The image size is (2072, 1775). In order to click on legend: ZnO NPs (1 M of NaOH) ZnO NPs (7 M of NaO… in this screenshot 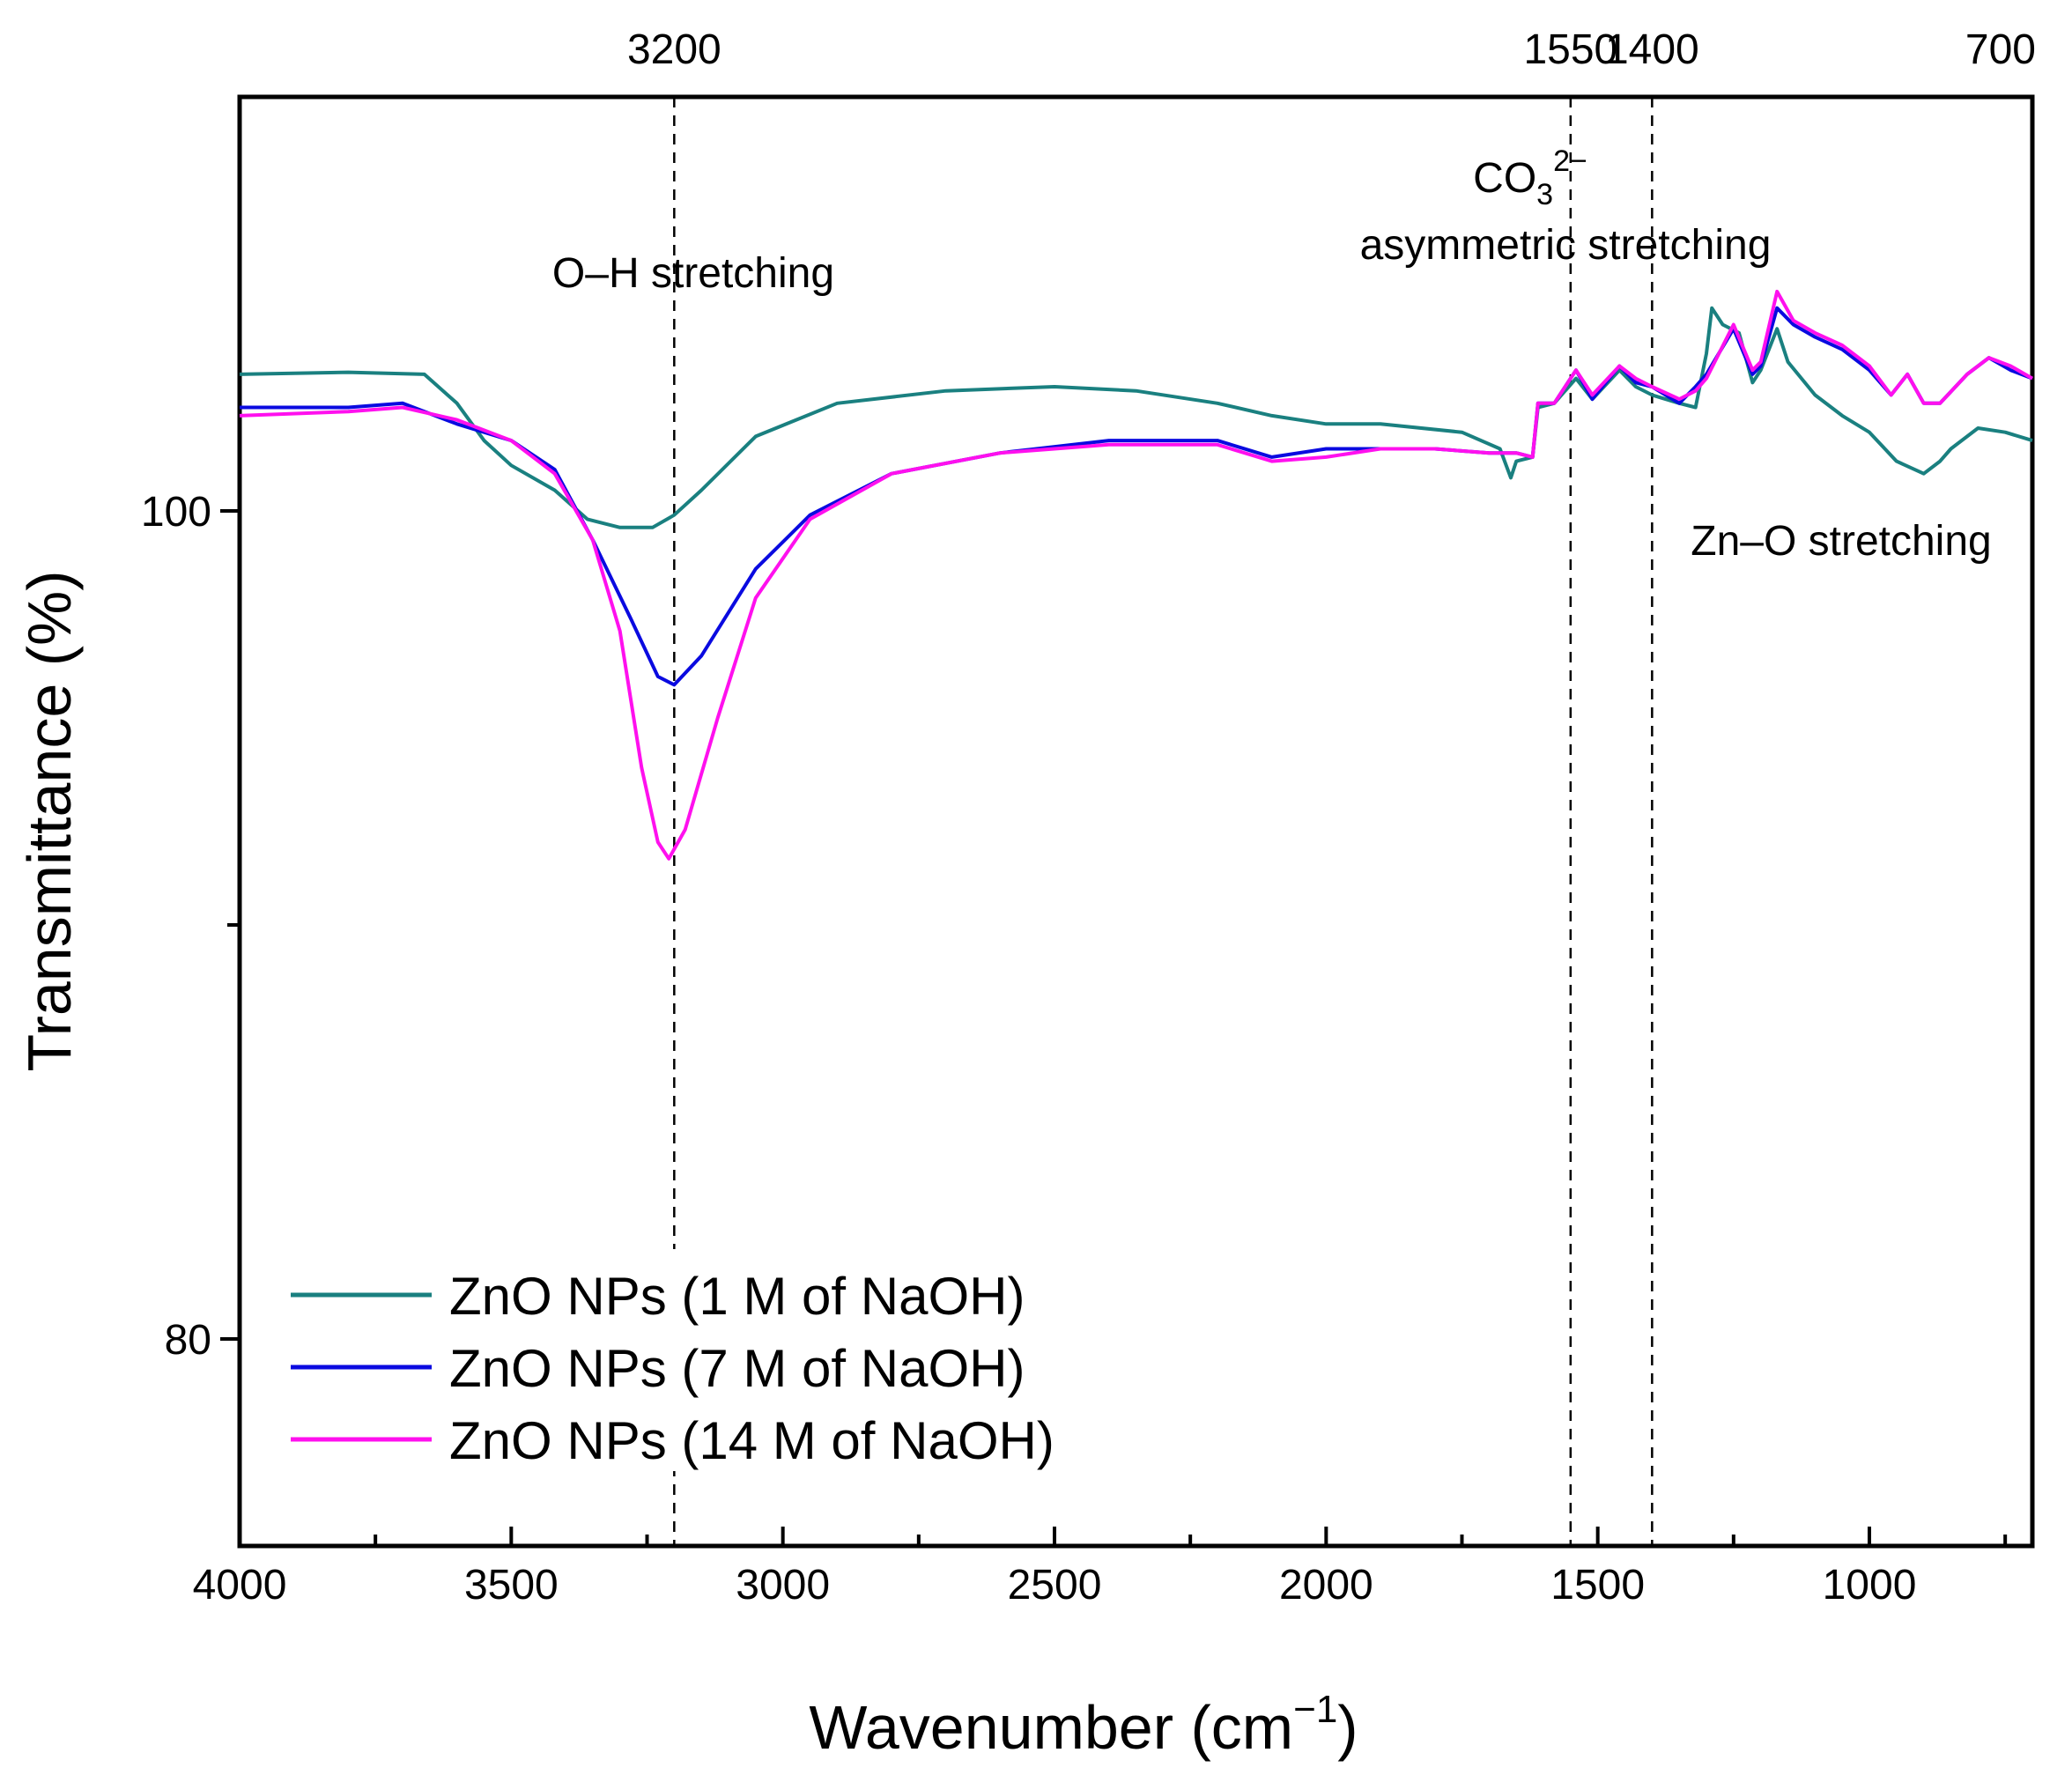, I will do `click(722, 1360)`.